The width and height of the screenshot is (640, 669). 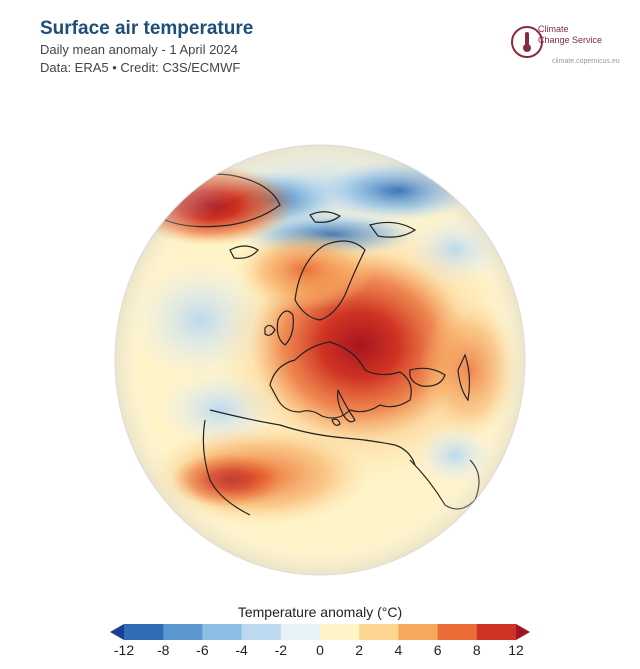 I want to click on colorbar-tick-label: -12, so click(x=124, y=650).